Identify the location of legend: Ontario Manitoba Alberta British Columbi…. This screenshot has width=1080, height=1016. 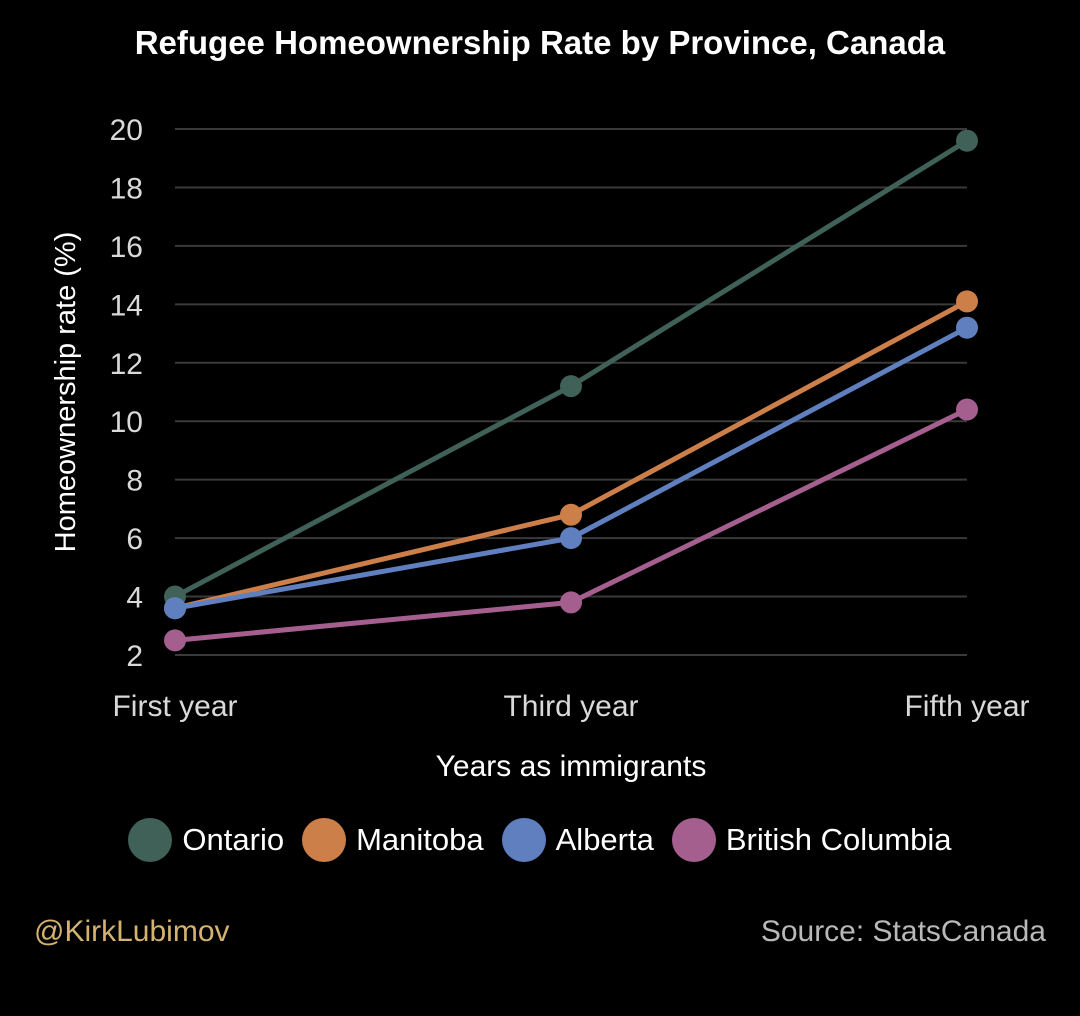
(540, 840).